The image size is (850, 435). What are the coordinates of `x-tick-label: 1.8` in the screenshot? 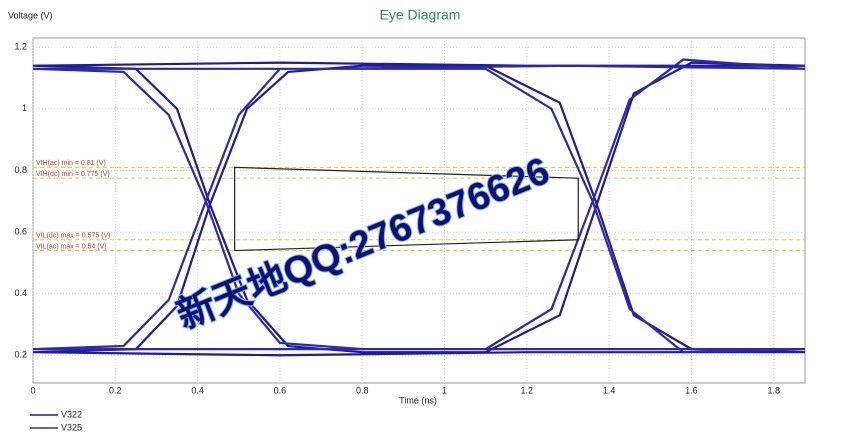 It's located at (773, 390).